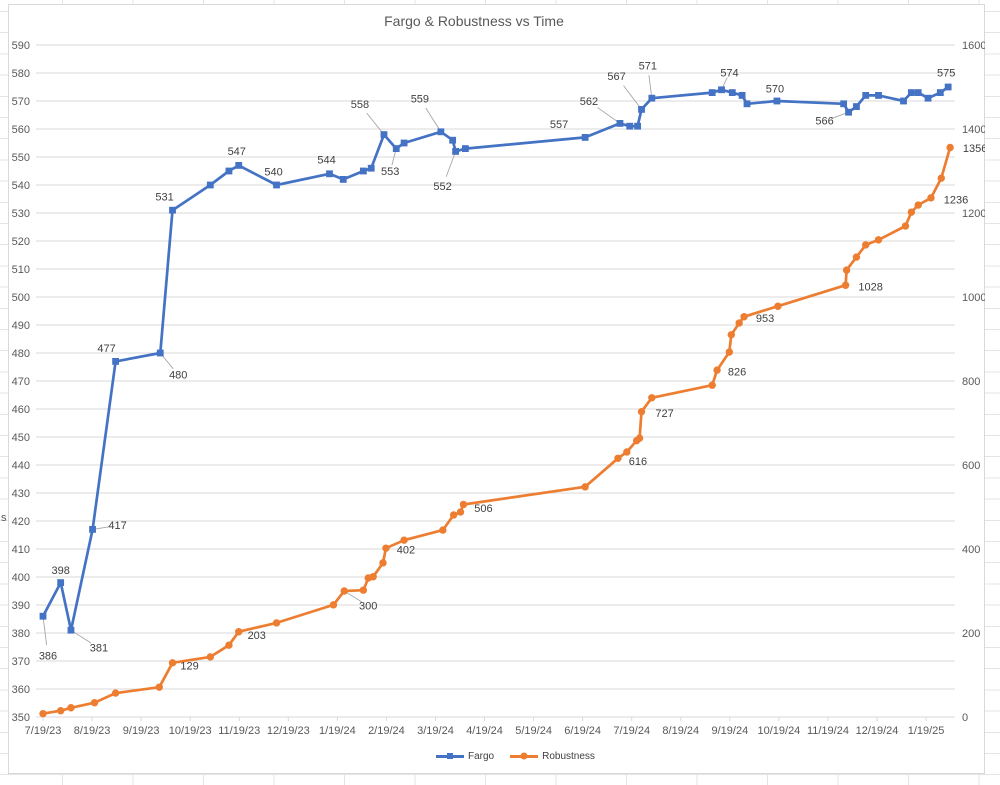 The image size is (1000, 785). What do you see at coordinates (21, 410) in the screenshot?
I see `left-axis-tick-label: 460` at bounding box center [21, 410].